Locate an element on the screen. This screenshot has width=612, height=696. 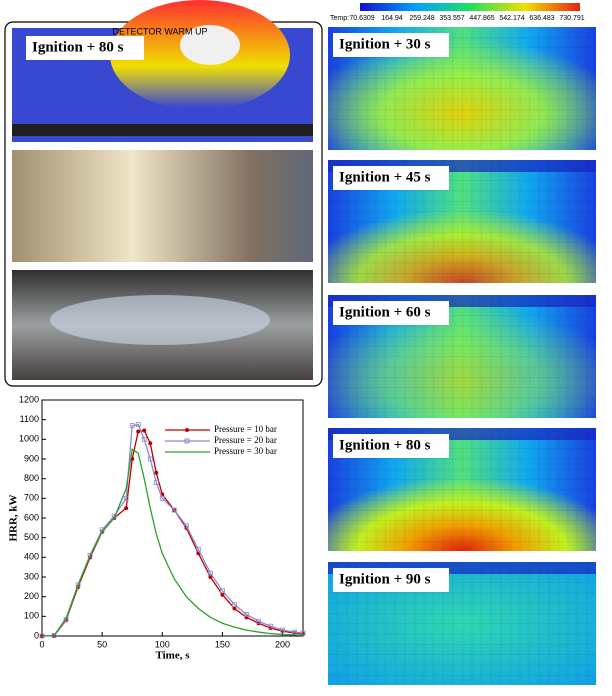
y-tick-label: 800 is located at coordinates (31, 478).